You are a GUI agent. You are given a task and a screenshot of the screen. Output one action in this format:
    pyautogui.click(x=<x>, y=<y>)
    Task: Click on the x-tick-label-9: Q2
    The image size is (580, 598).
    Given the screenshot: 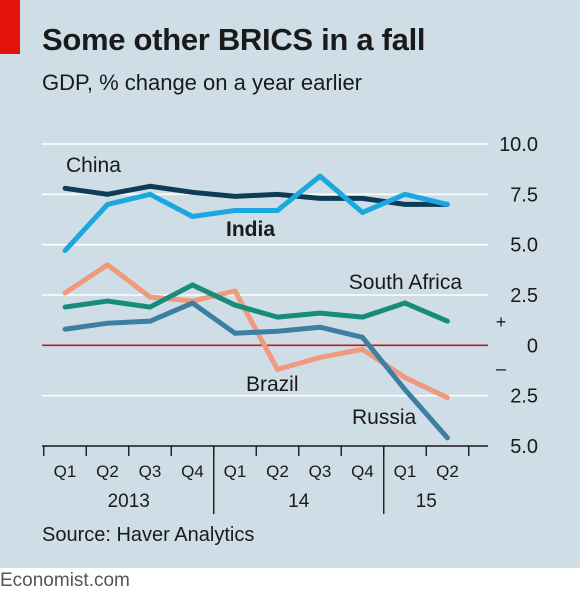 What is the action you would take?
    pyautogui.click(x=447, y=471)
    